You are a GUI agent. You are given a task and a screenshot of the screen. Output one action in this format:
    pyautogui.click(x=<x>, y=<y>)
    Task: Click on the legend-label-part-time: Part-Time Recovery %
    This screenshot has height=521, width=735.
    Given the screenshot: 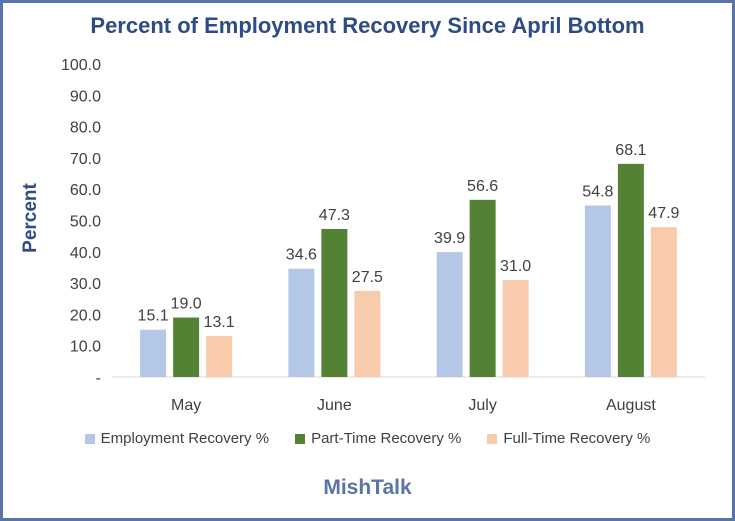 What is the action you would take?
    pyautogui.click(x=386, y=438)
    